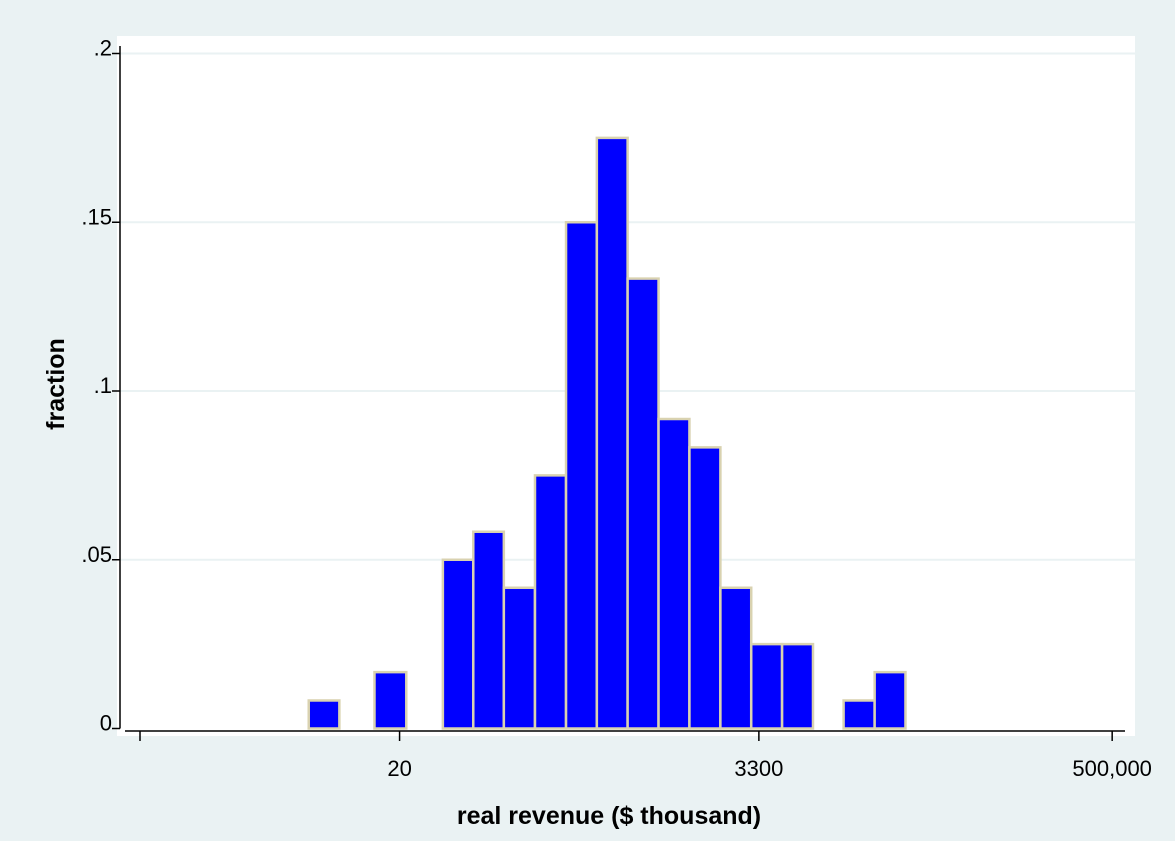 This screenshot has width=1175, height=841. What do you see at coordinates (1112, 768) in the screenshot?
I see `x-tick-label: 500,000` at bounding box center [1112, 768].